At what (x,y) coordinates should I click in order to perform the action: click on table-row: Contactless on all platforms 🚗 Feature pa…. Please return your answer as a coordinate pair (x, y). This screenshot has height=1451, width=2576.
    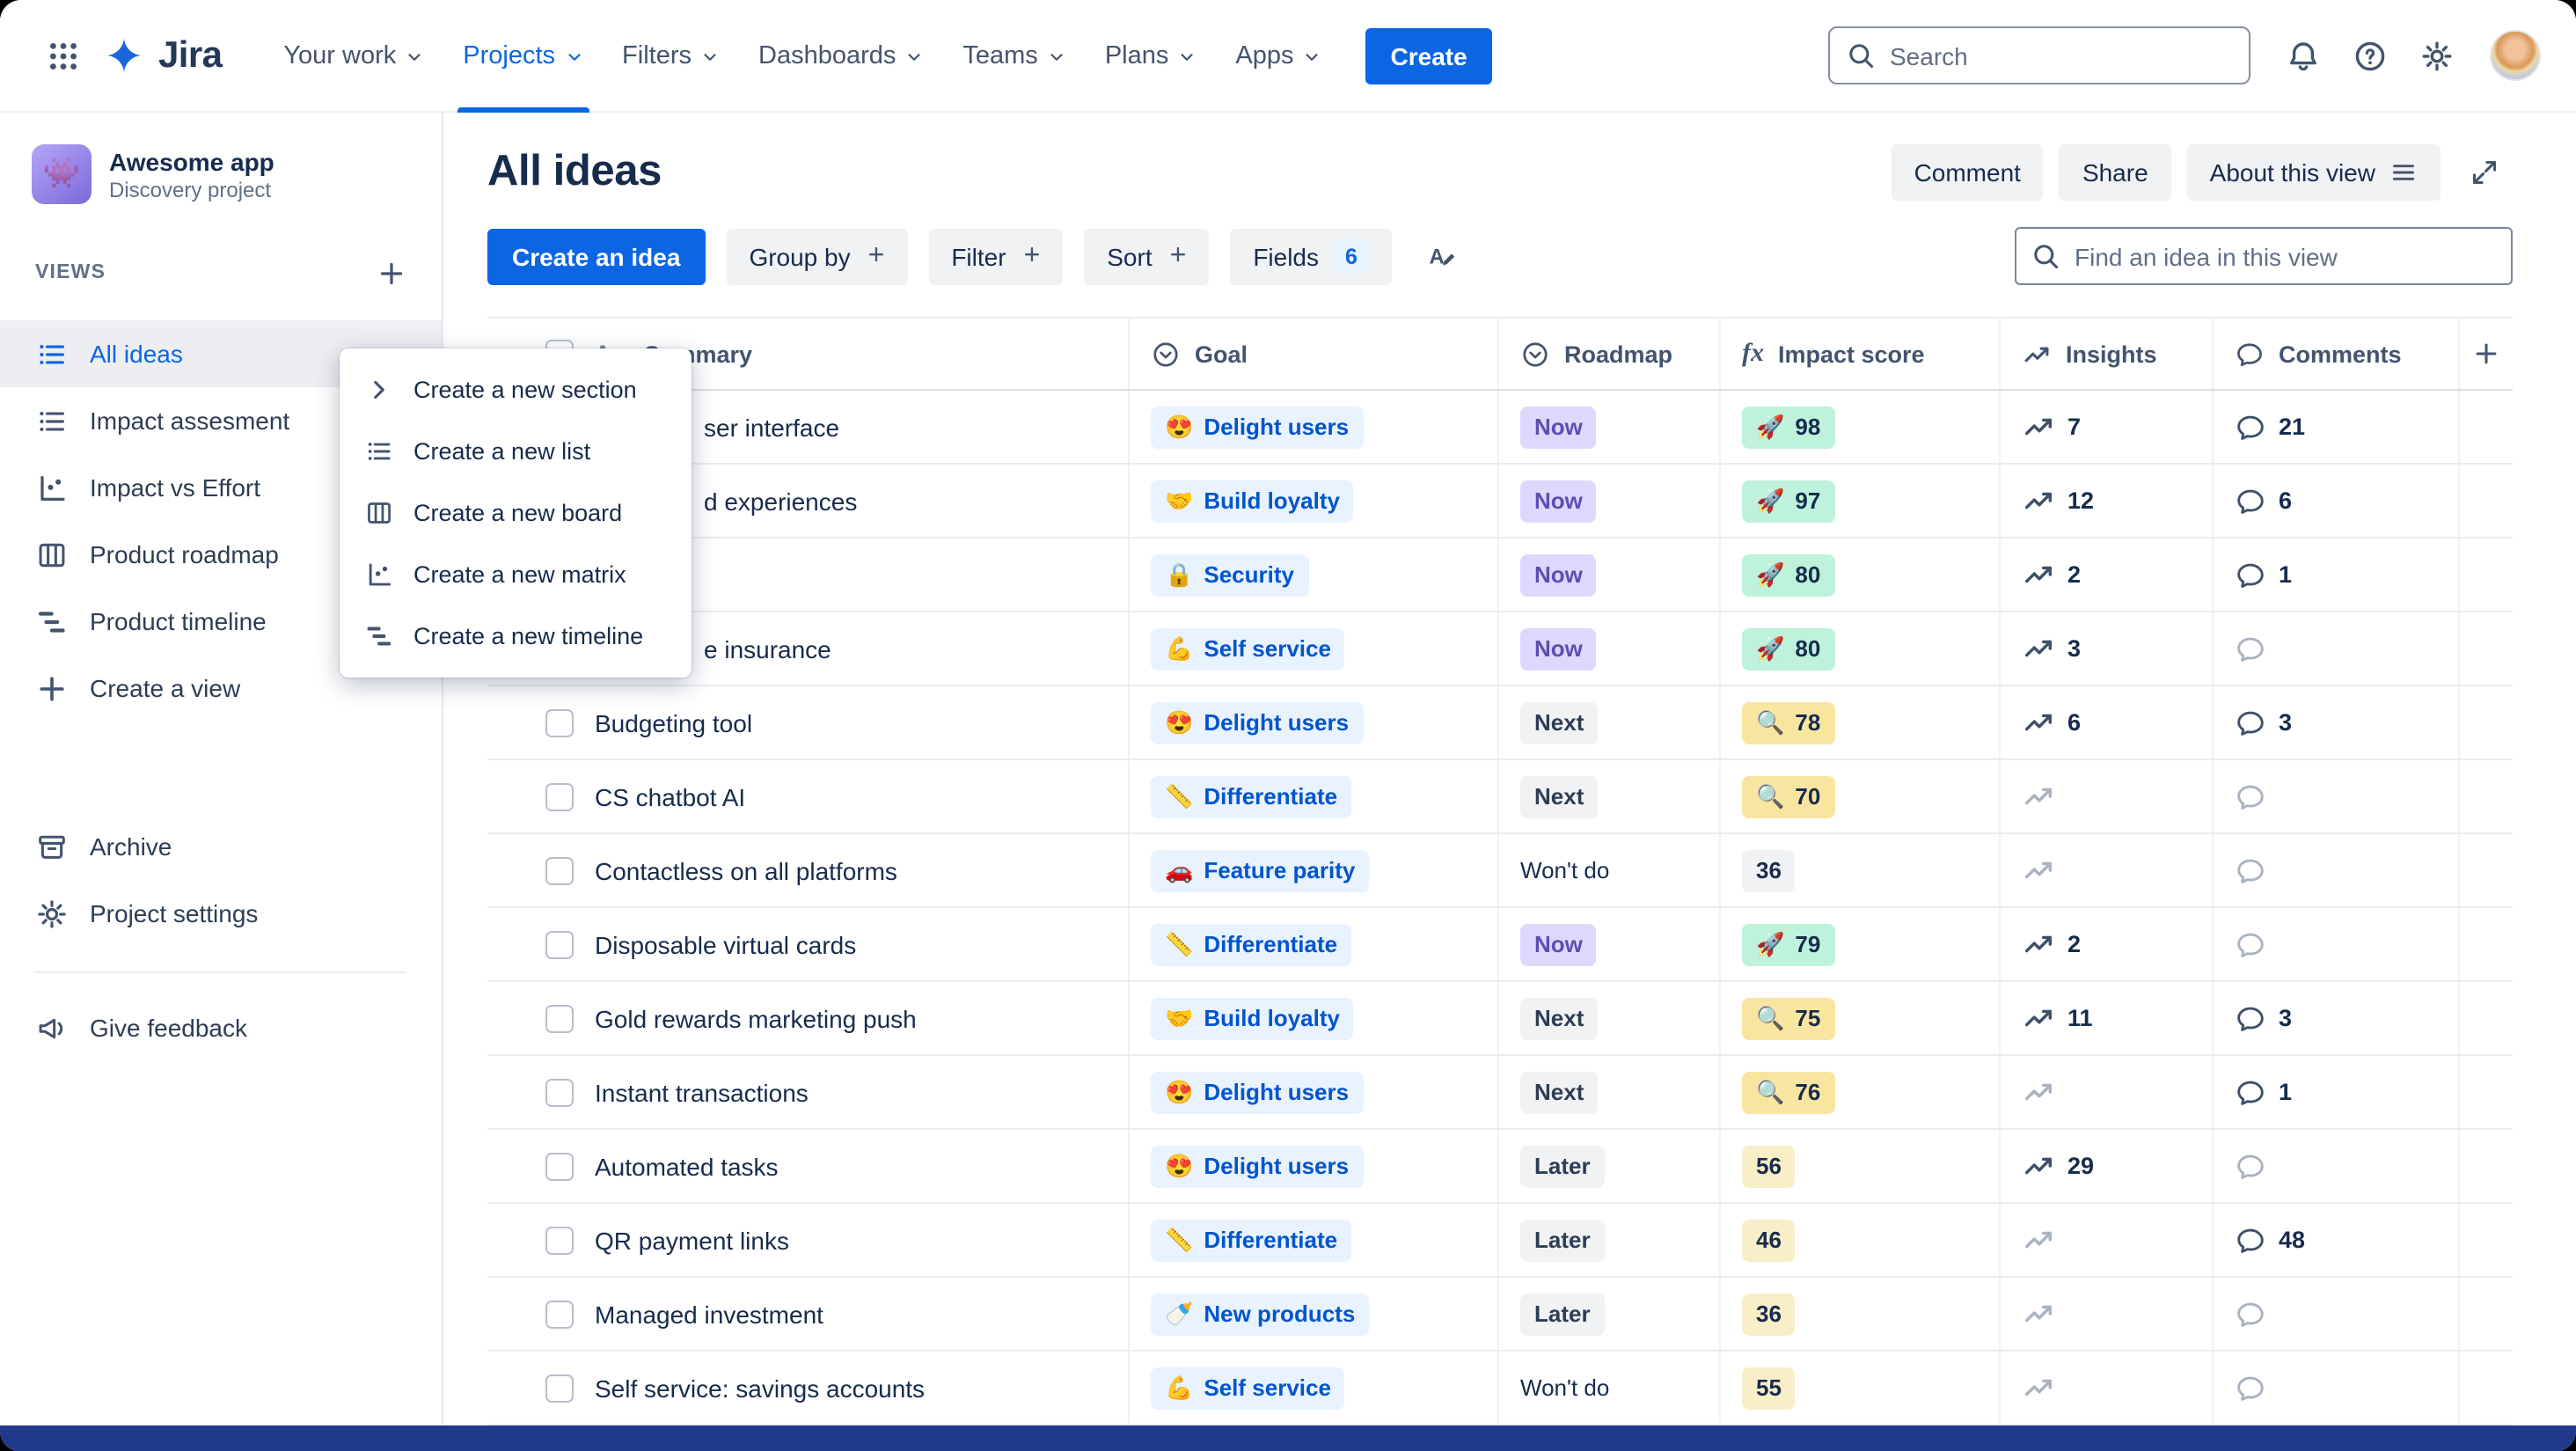
    Looking at the image, I should click on (1500, 871).